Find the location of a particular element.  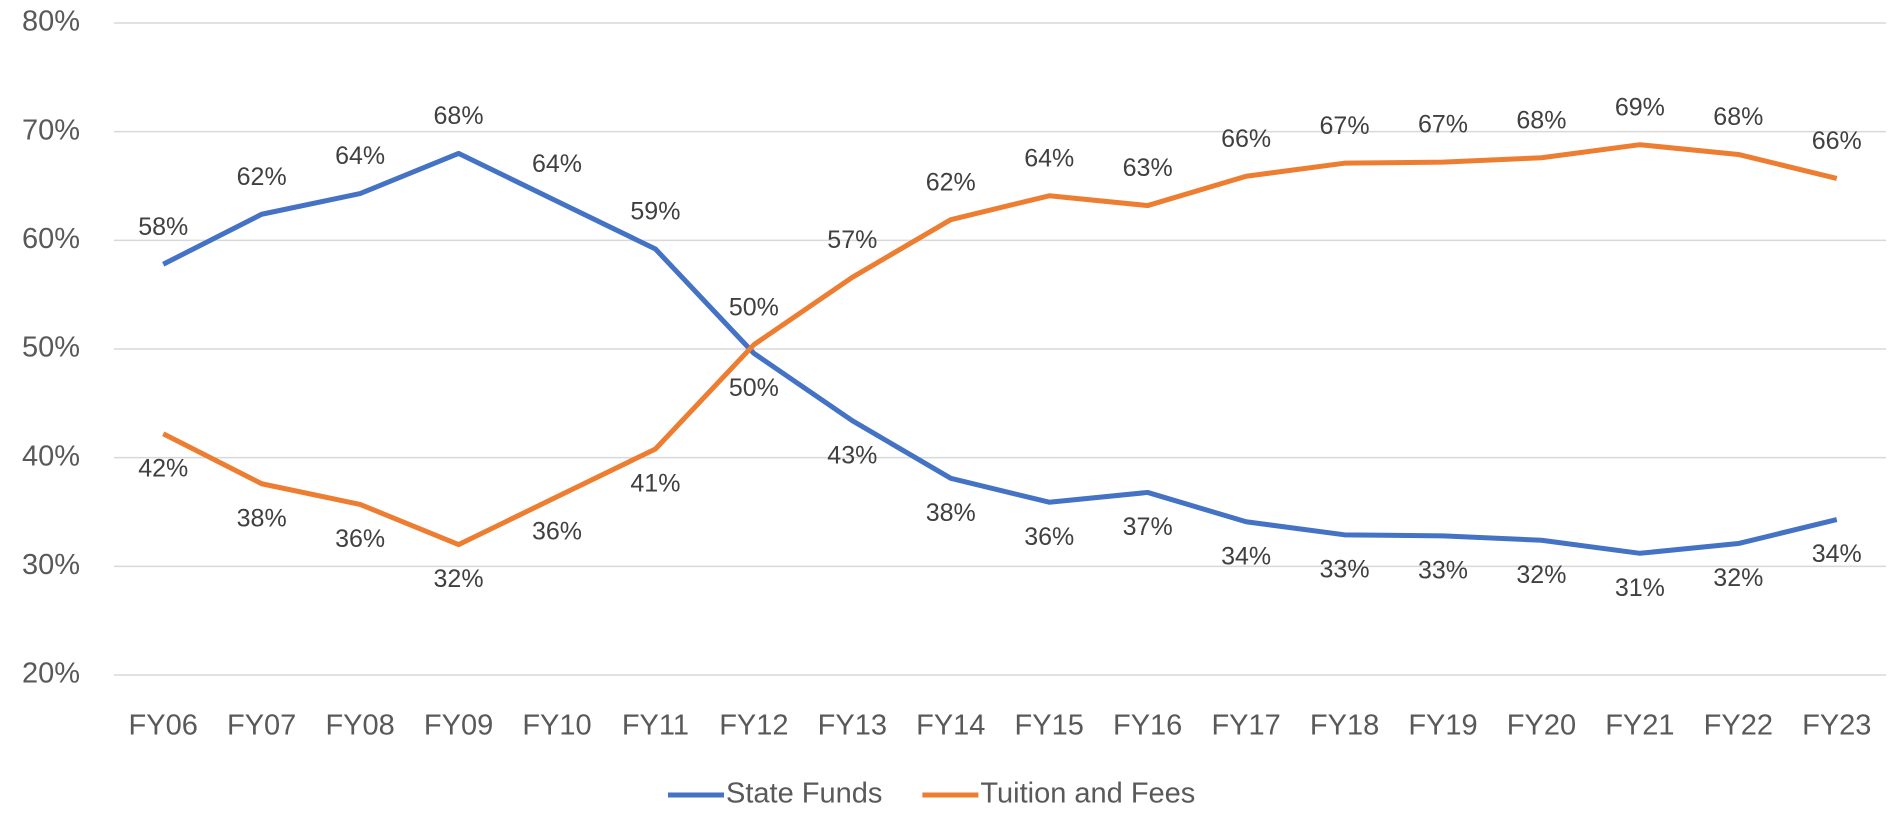

x-tick-label: FY11 is located at coordinates (655, 726).